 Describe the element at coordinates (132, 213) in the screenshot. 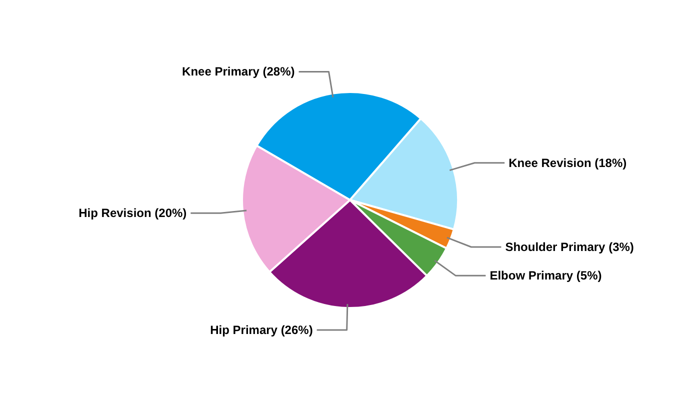

I see `slice-label: Hip Revision (20%)` at that location.